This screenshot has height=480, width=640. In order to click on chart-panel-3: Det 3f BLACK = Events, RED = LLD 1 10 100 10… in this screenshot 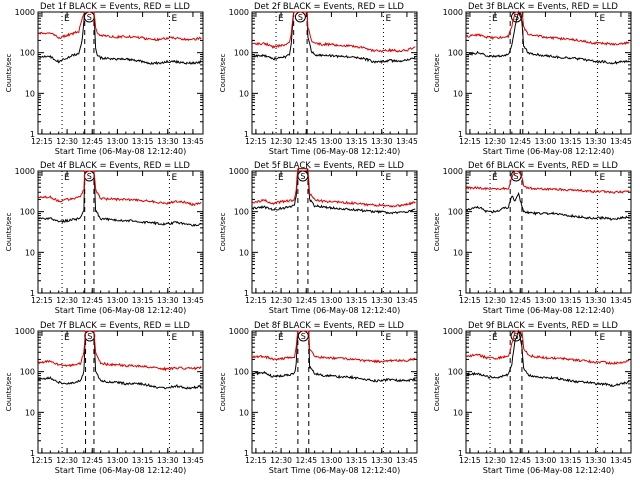, I will do `click(532, 79)`.